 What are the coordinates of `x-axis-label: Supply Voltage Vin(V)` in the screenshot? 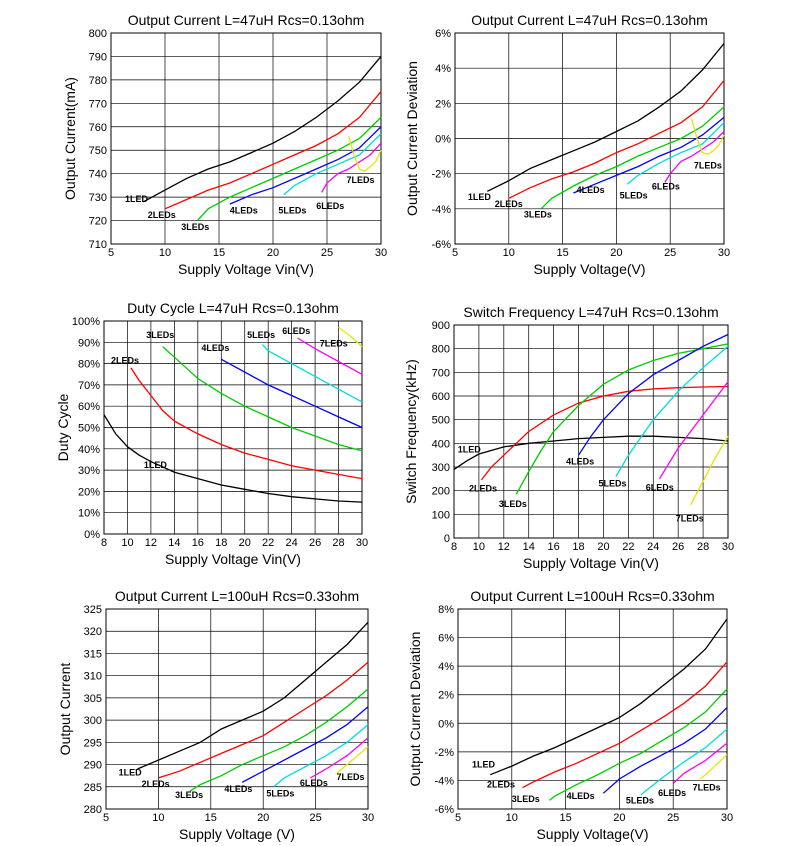 It's located at (233, 559).